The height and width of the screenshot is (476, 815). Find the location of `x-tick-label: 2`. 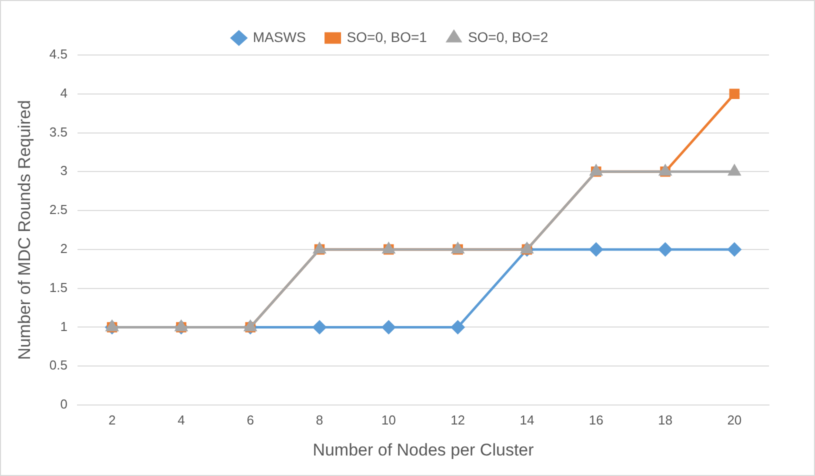

x-tick-label: 2 is located at coordinates (112, 420).